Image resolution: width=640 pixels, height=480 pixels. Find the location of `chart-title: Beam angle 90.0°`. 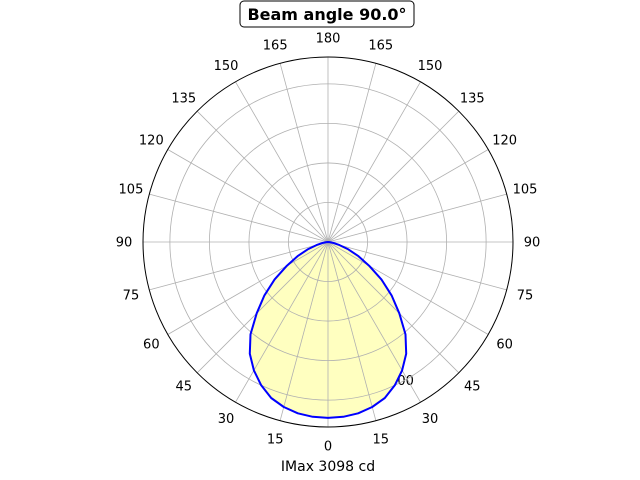

chart-title: Beam angle 90.0° is located at coordinates (326, 14).